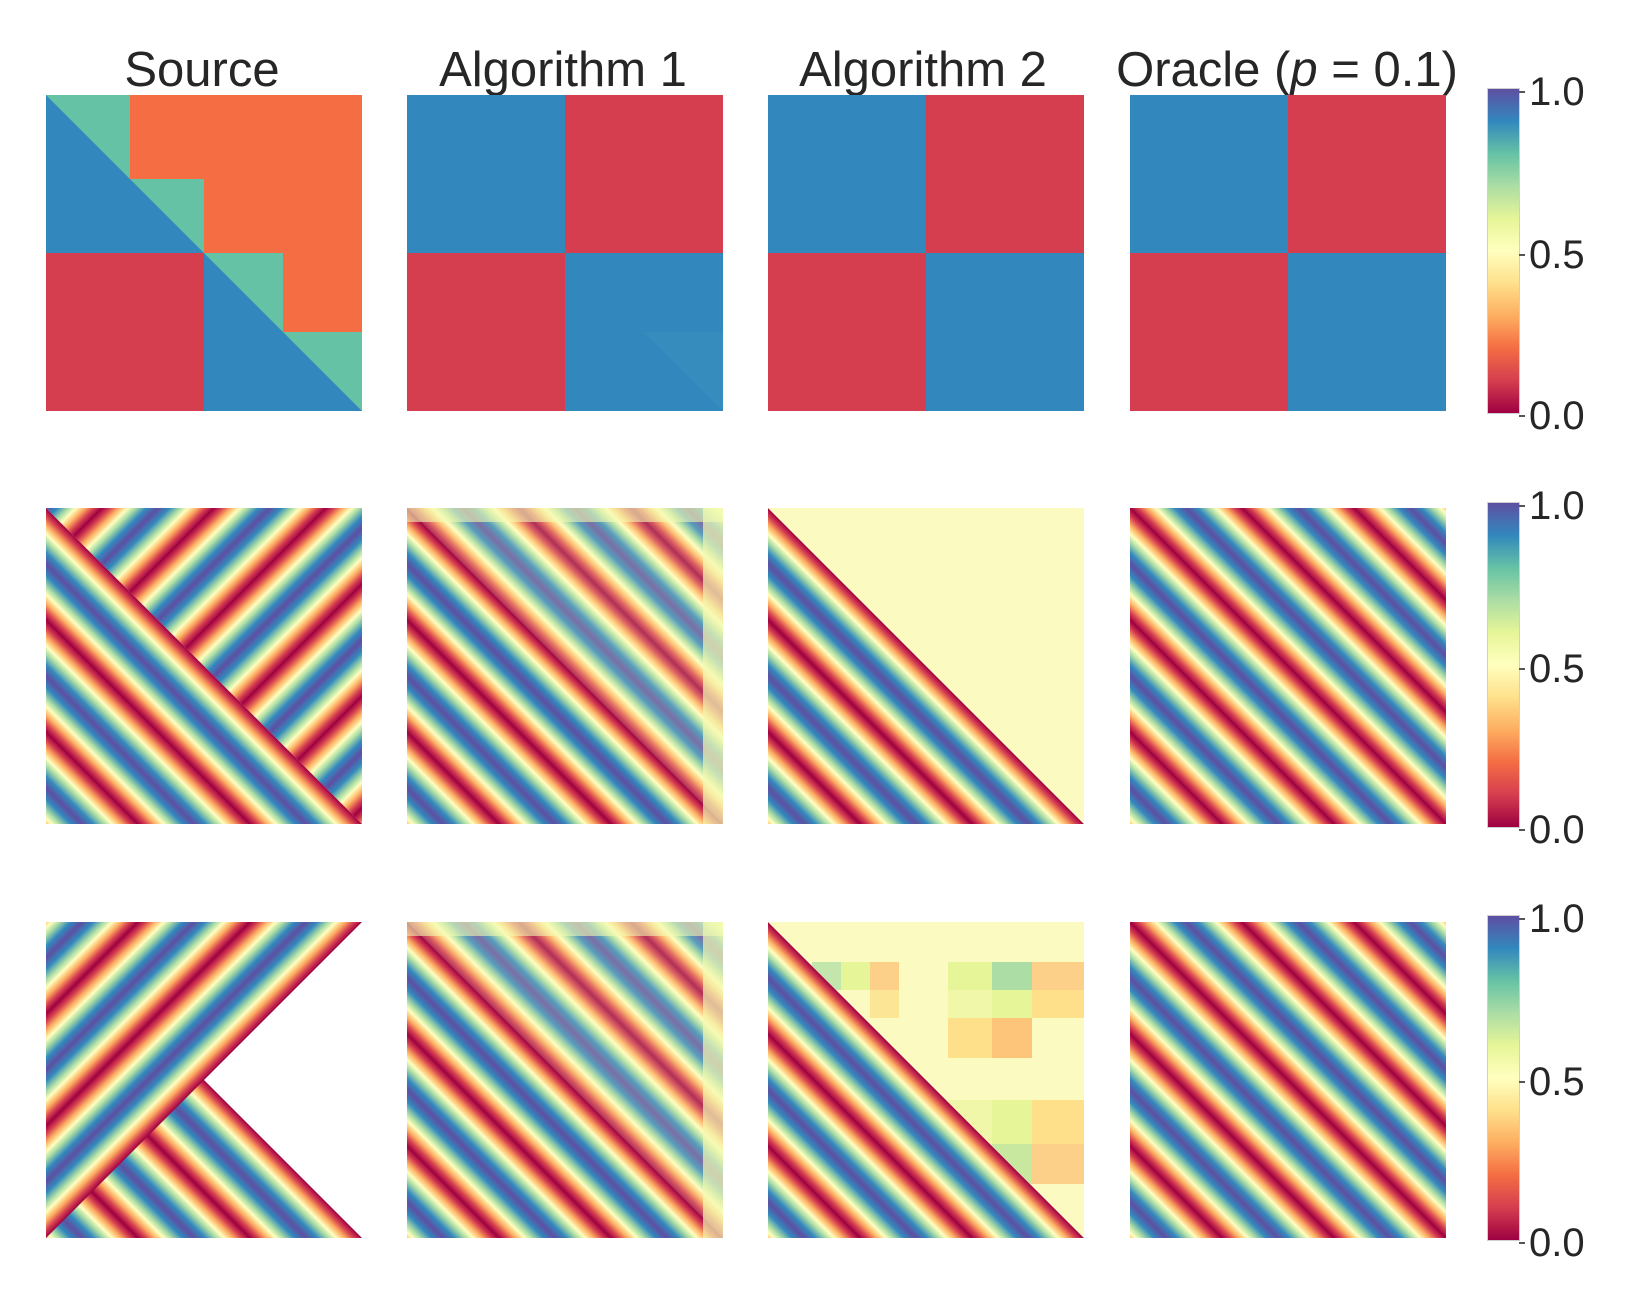  I want to click on colorbar-2-tick-bottom: 0.0, so click(1552, 830).